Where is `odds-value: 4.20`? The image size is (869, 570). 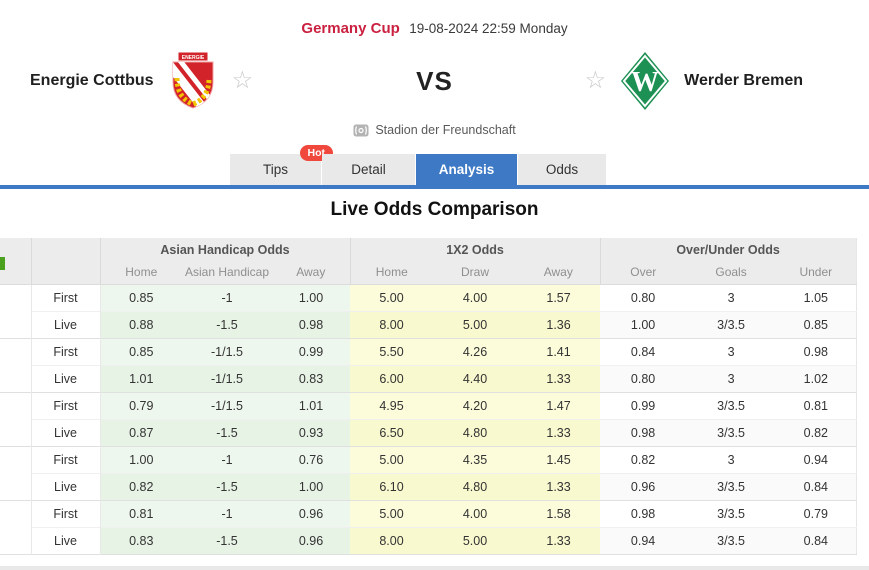
odds-value: 4.20 is located at coordinates (475, 405).